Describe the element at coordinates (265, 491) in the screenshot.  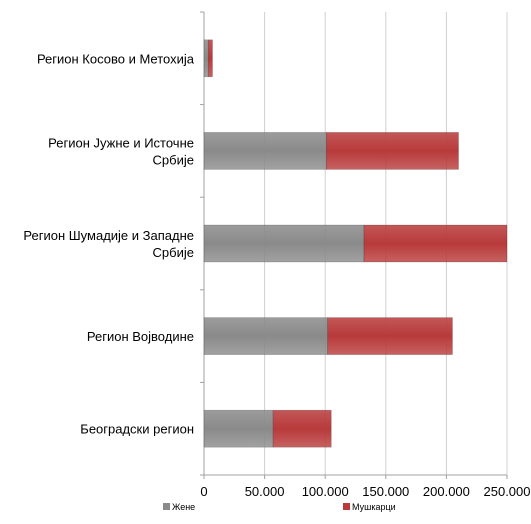
I see `x-tick-label: 50.000` at that location.